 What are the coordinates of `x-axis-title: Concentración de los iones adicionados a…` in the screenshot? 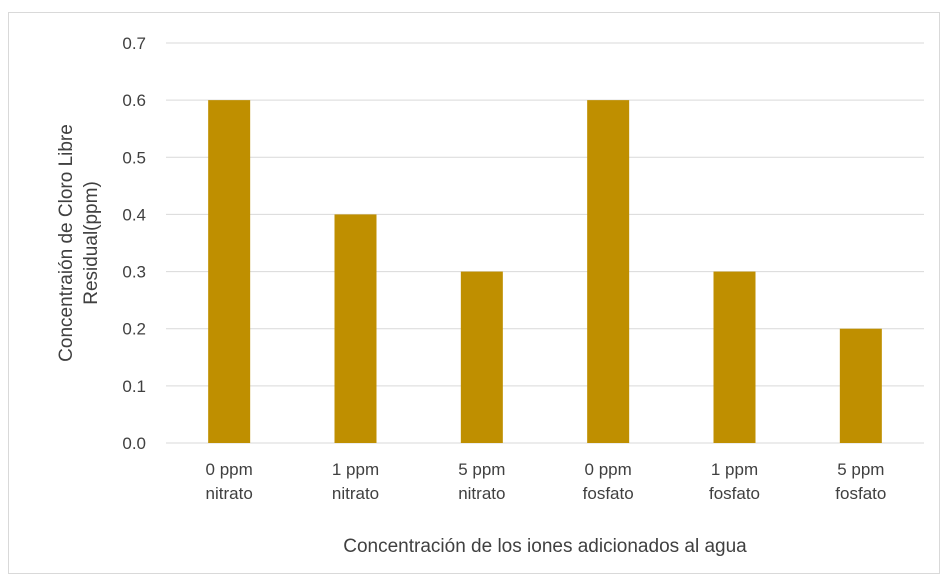 It's located at (545, 546).